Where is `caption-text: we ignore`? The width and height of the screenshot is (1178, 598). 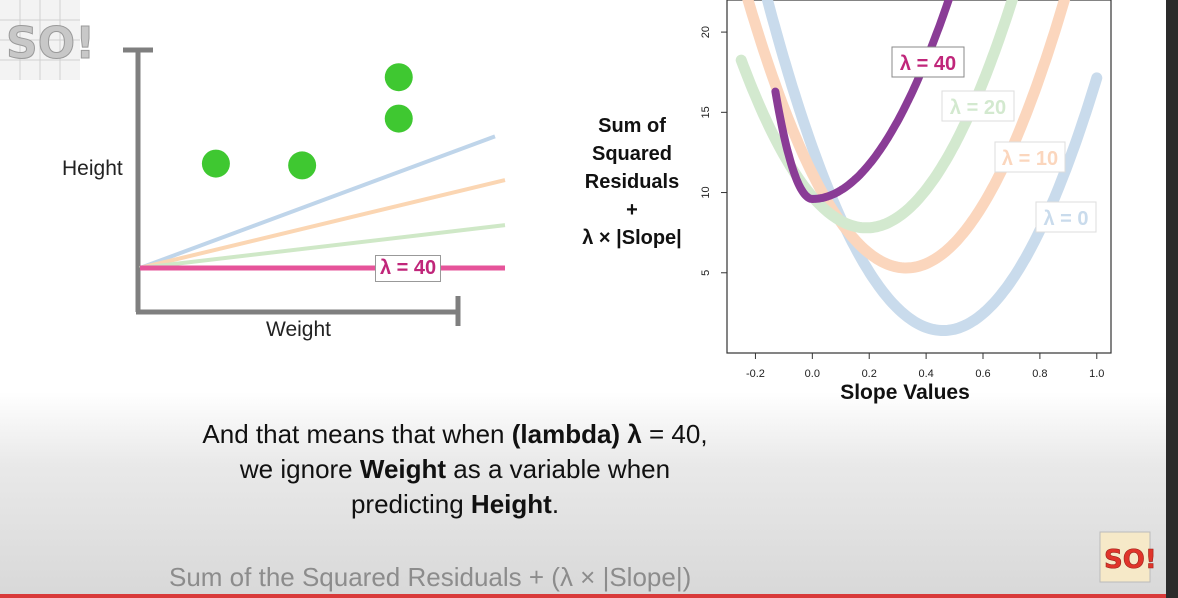 caption-text: we ignore is located at coordinates (299, 469).